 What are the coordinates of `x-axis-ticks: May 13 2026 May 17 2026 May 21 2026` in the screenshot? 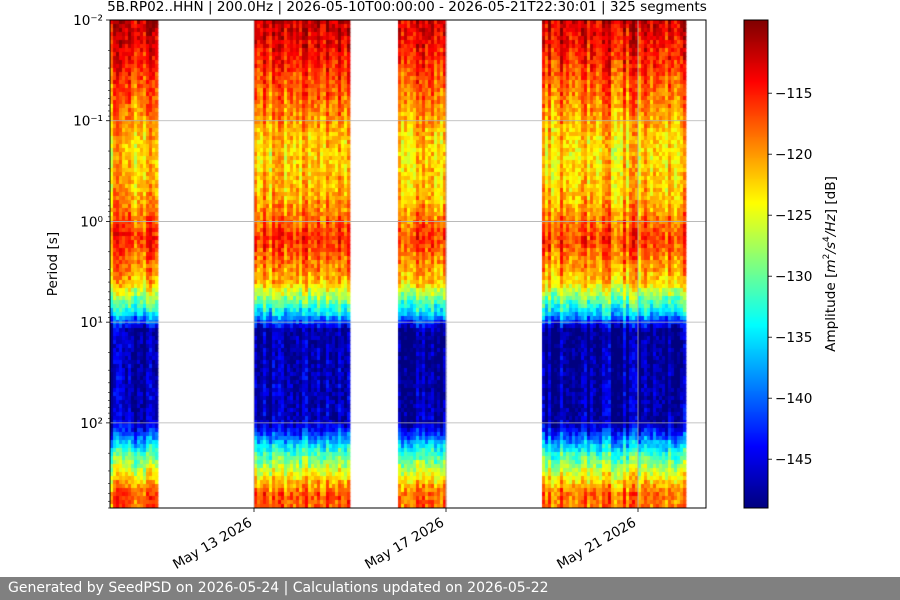 It's located at (404, 540).